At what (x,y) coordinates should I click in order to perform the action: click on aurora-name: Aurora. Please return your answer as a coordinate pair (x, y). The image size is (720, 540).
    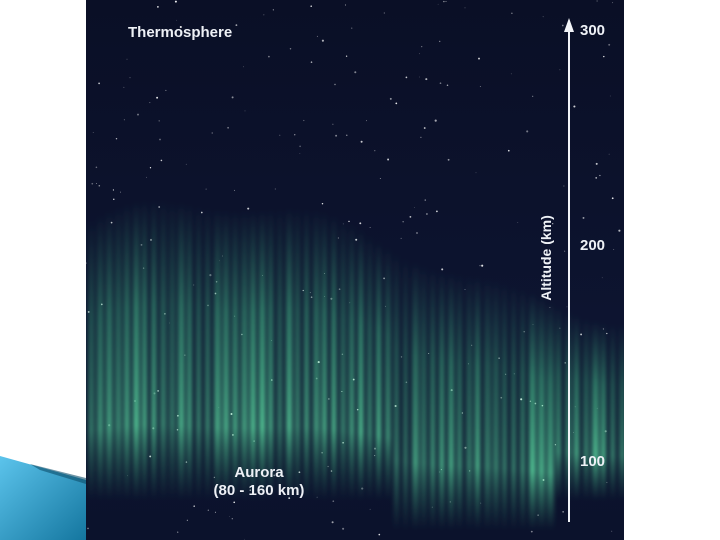
    Looking at the image, I should click on (259, 472).